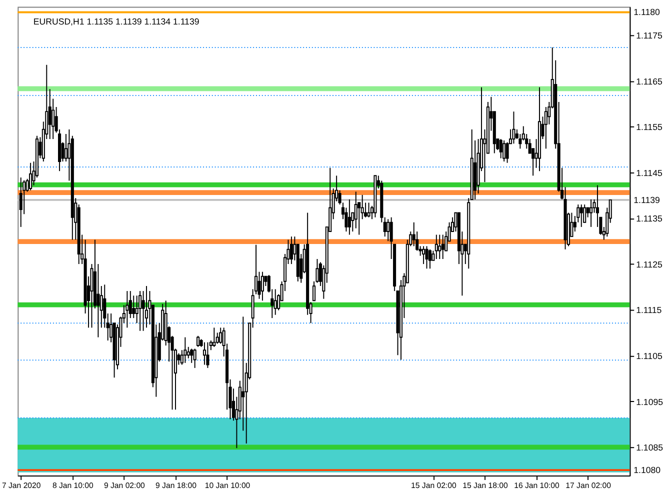 The image size is (665, 499). I want to click on y-tick-label: 1.1145, so click(649, 173).